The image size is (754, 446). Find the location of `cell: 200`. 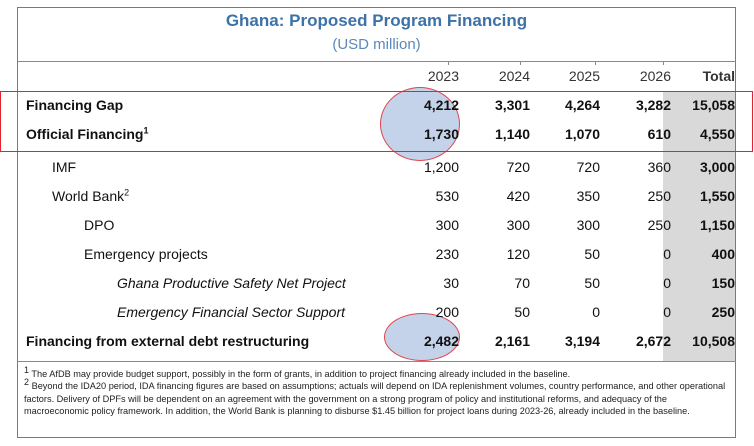

cell: 200 is located at coordinates (447, 312).